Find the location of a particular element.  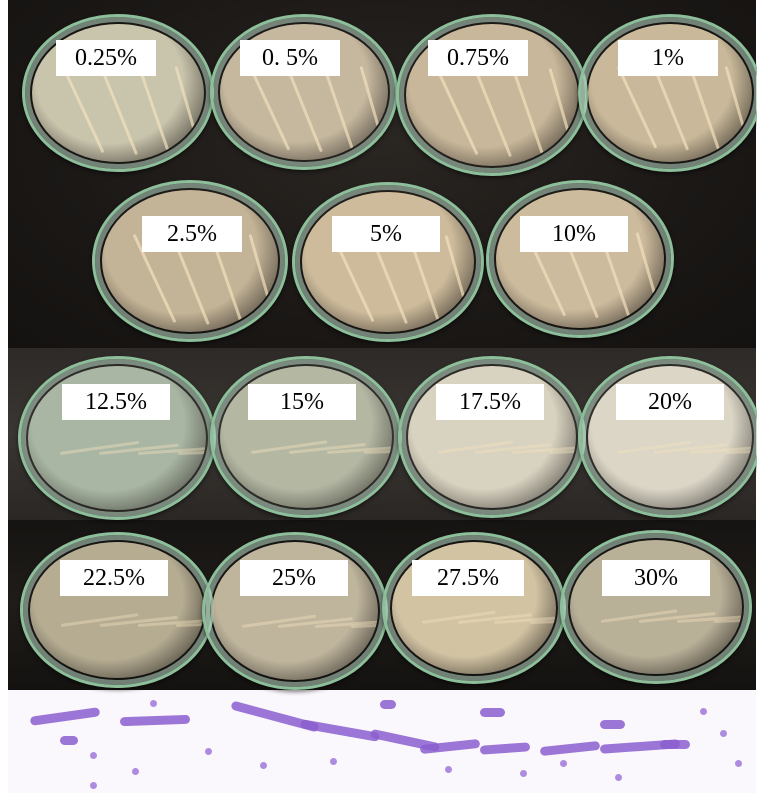

petri-dish-1-percent is located at coordinates (667, 93).